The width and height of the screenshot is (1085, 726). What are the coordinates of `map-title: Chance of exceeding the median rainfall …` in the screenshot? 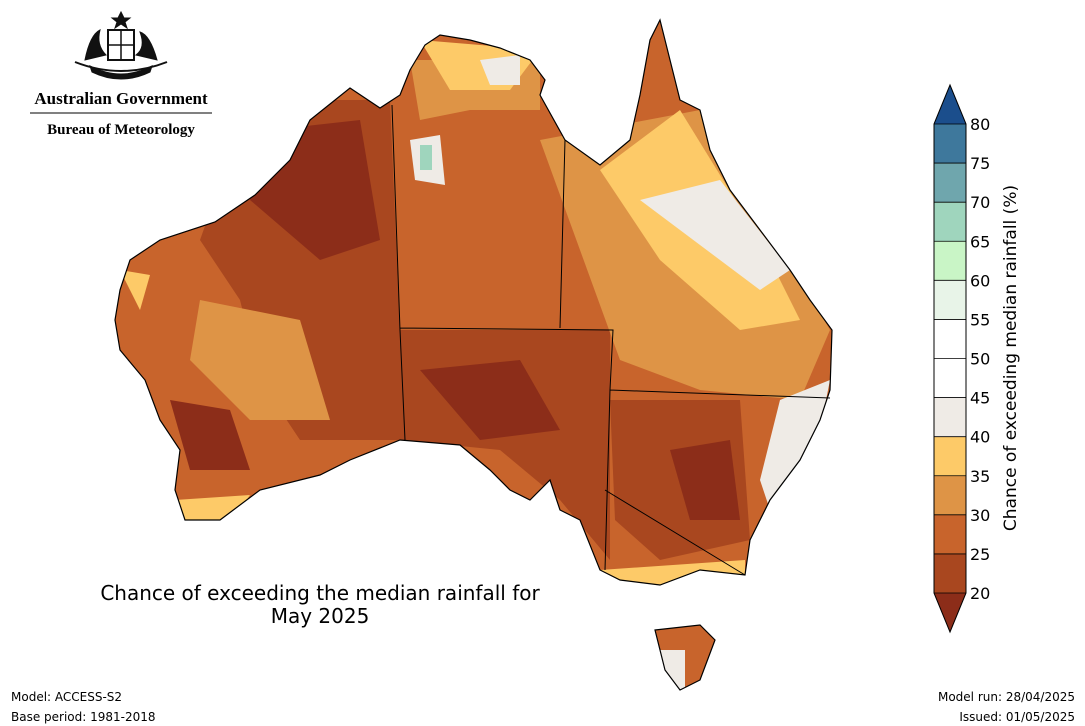 It's located at (320, 593).